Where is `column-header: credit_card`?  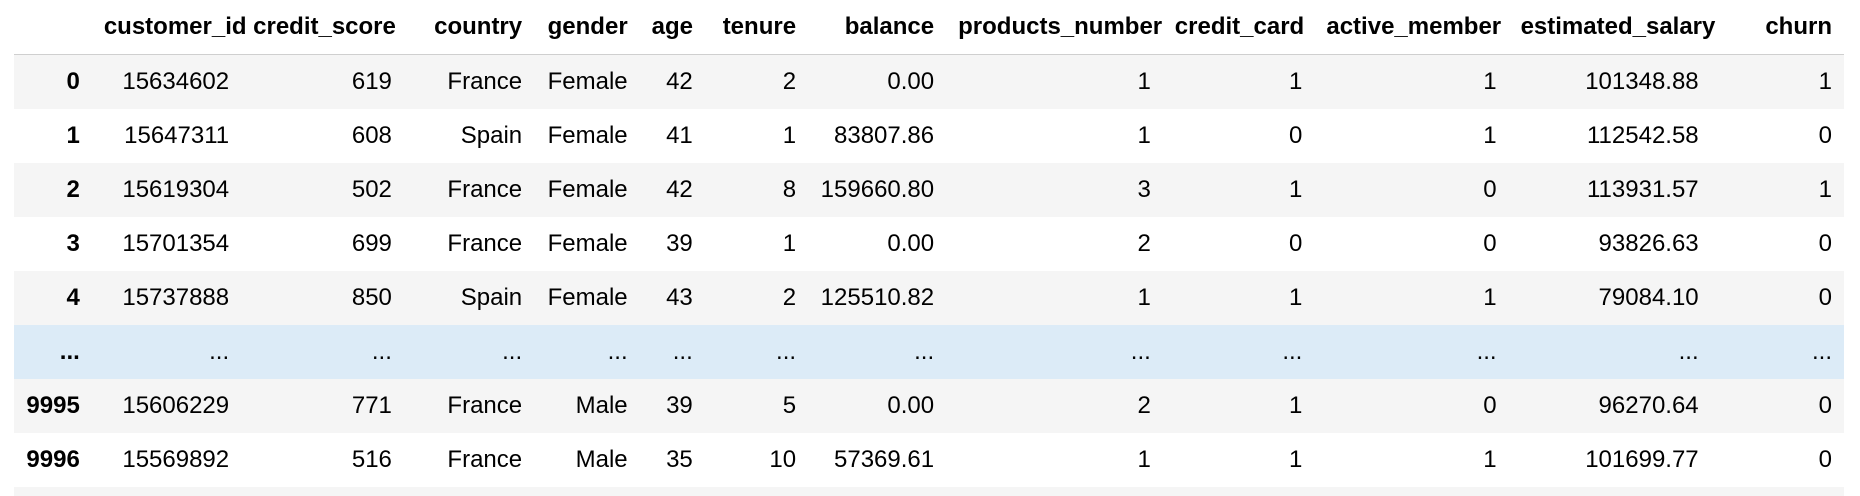
column-header: credit_card is located at coordinates (1250, 27).